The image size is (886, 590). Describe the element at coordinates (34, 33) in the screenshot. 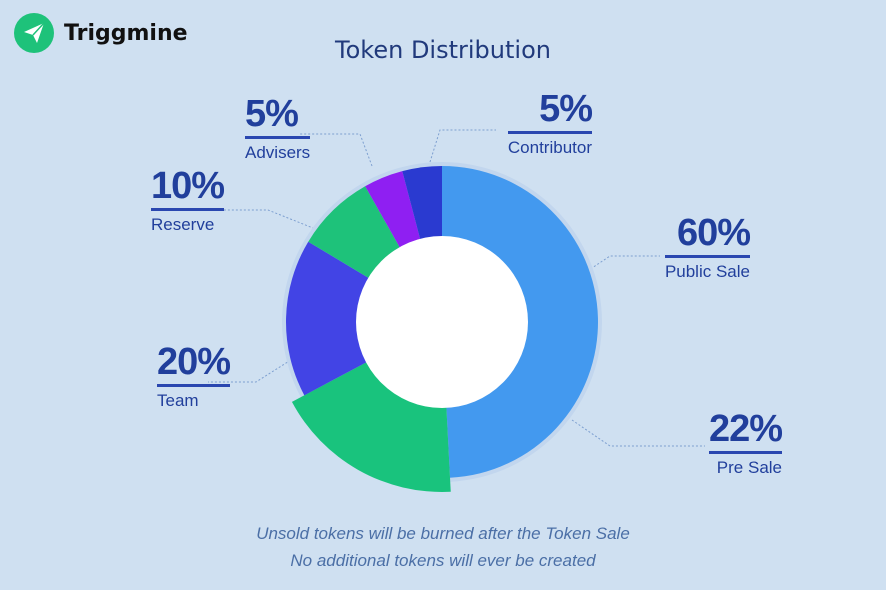

I see `paper-plane-icon` at that location.